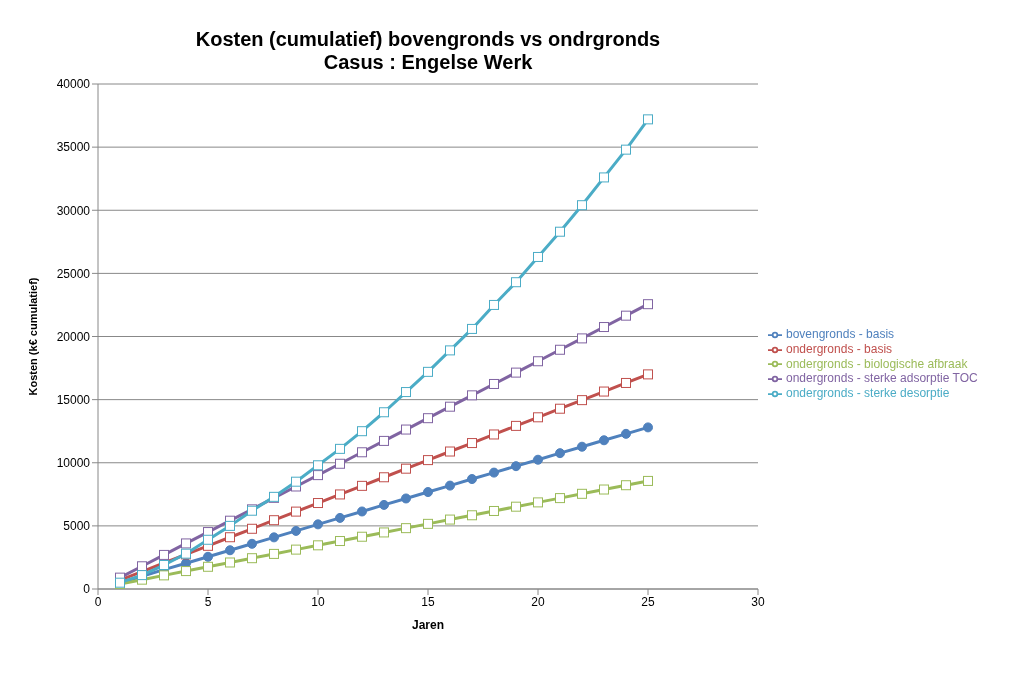 The height and width of the screenshot is (679, 1032). I want to click on legend-label: bovengronds - basis, so click(840, 333).